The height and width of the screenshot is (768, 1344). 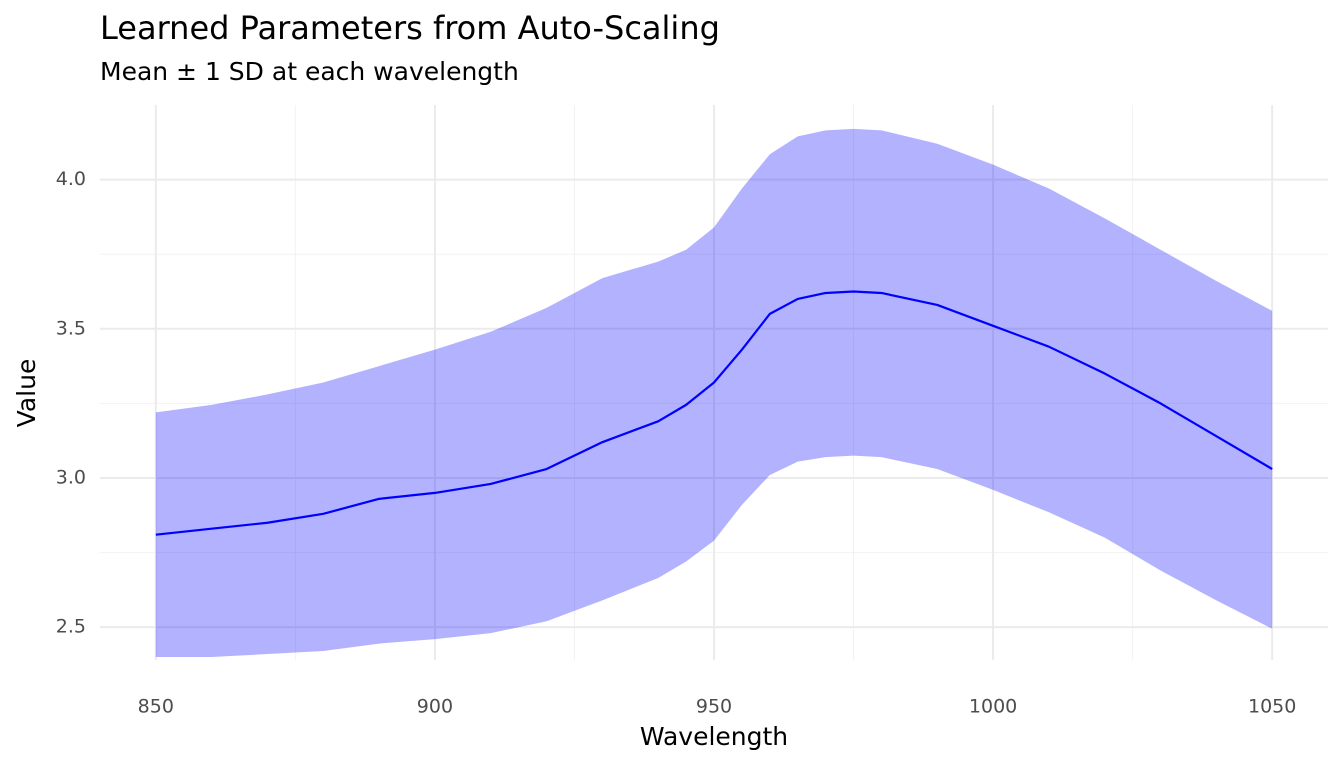 What do you see at coordinates (410, 28) in the screenshot?
I see `chart-title: Learned Parameters from Auto-Scaling` at bounding box center [410, 28].